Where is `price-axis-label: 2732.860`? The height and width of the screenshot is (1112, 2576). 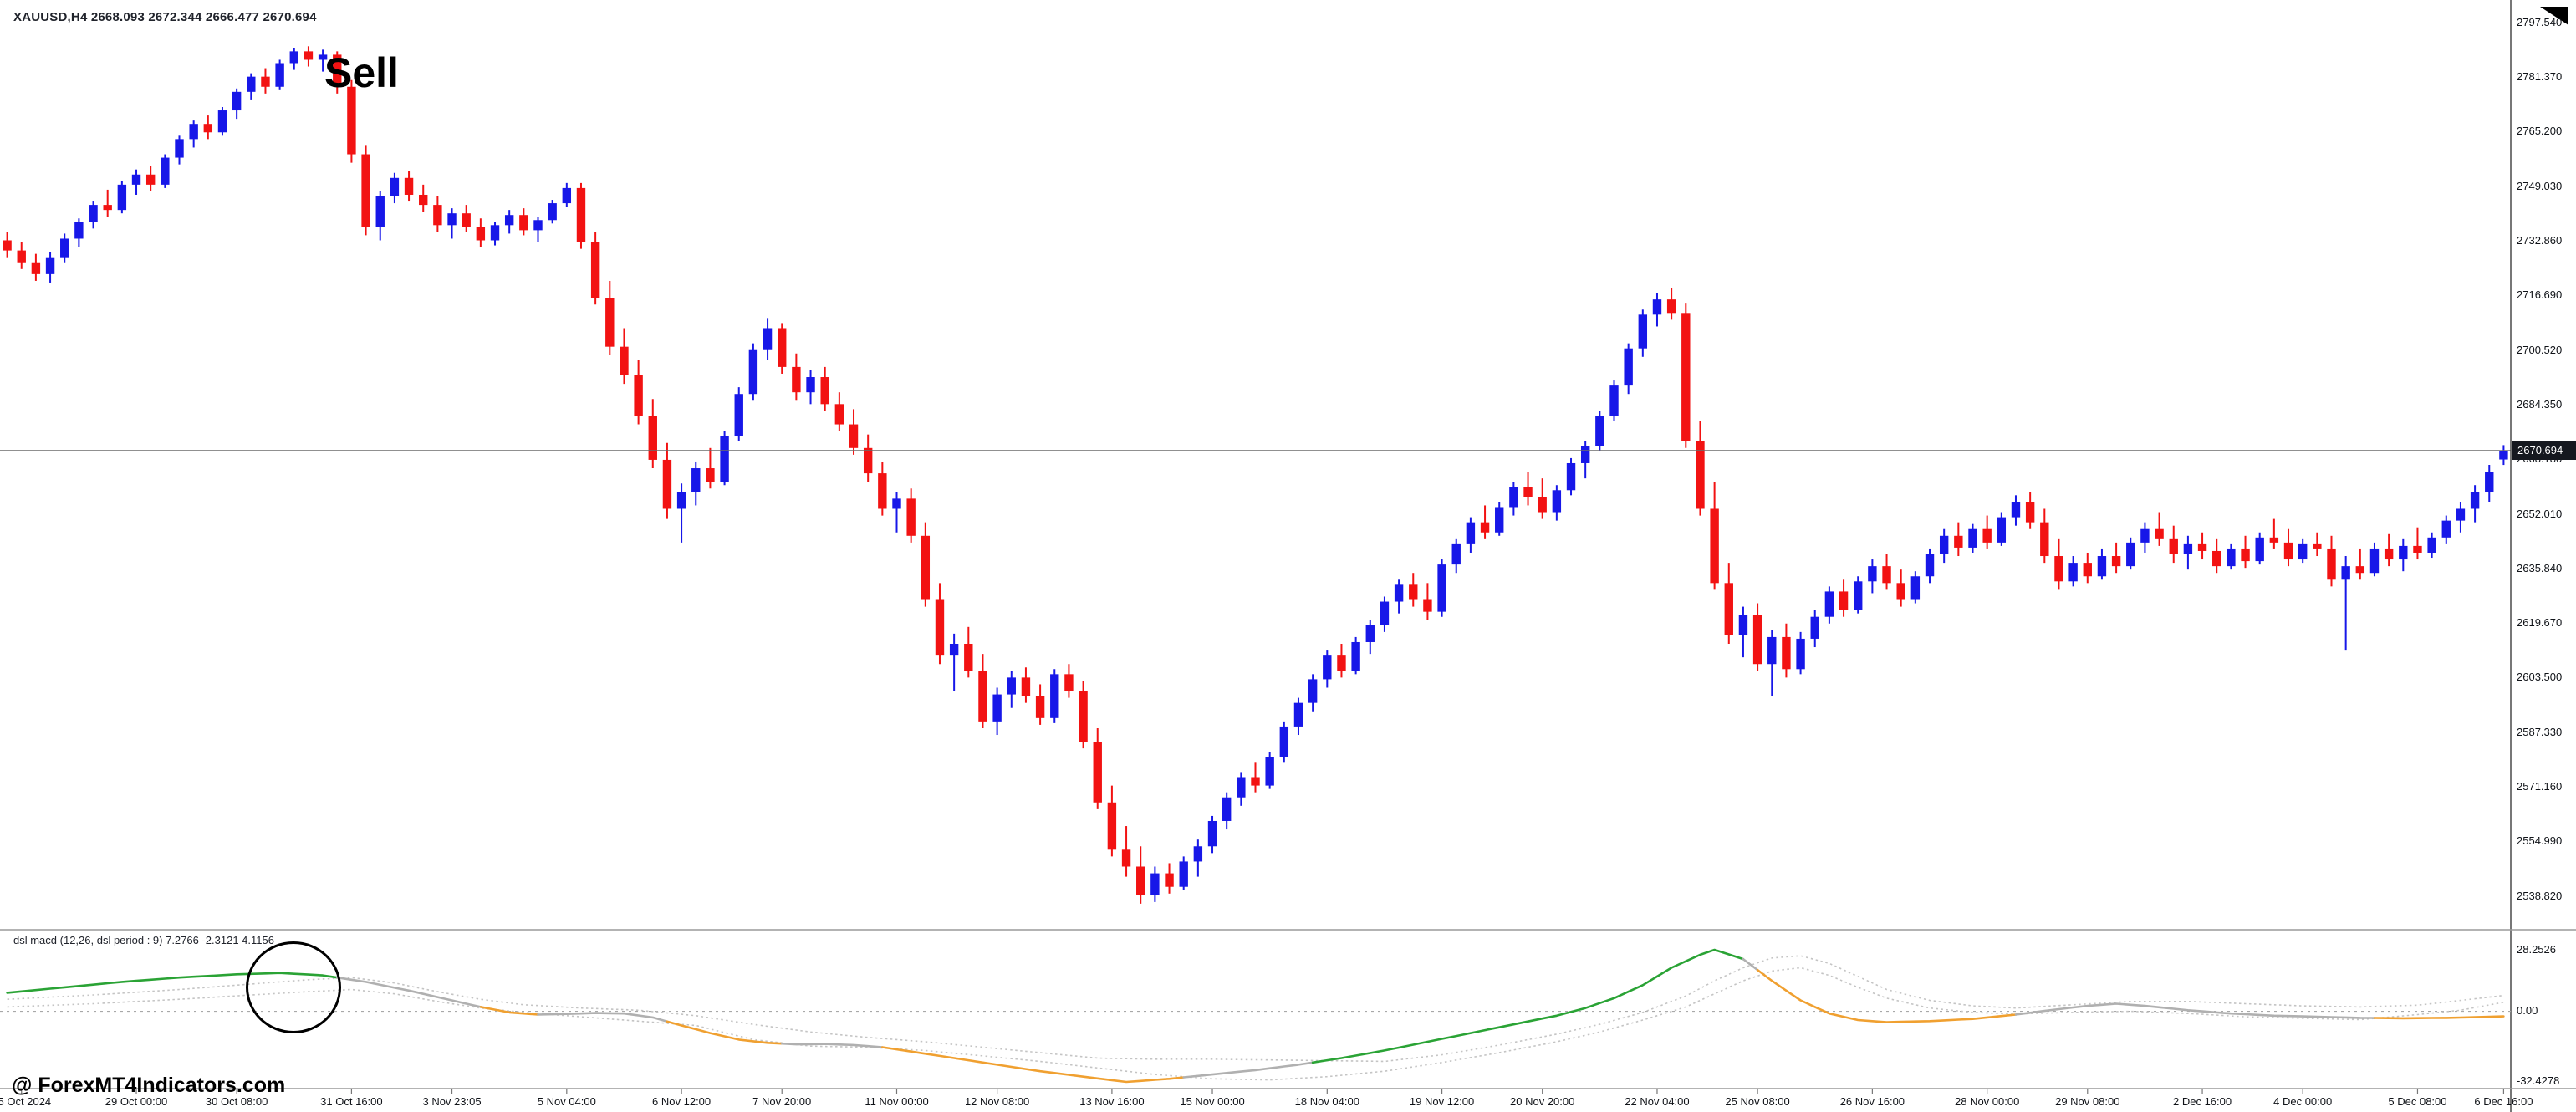 price-axis-label: 2732.860 is located at coordinates (2540, 240).